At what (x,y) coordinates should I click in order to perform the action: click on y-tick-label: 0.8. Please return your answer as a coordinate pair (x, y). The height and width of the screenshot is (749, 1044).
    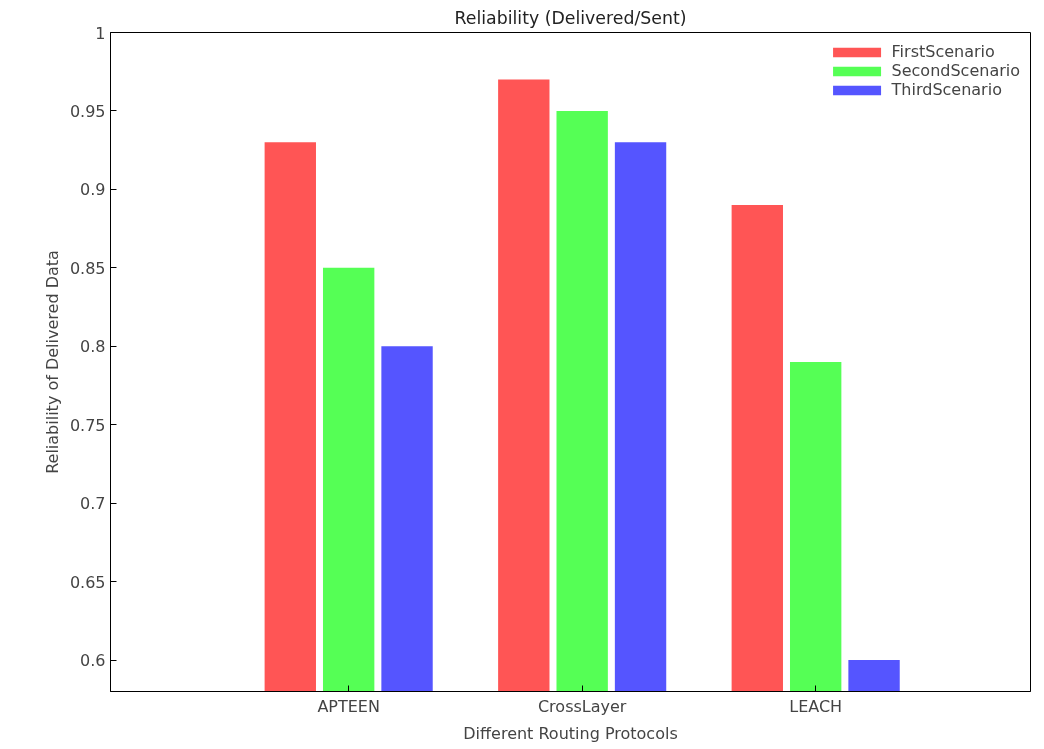
    Looking at the image, I should click on (93, 347).